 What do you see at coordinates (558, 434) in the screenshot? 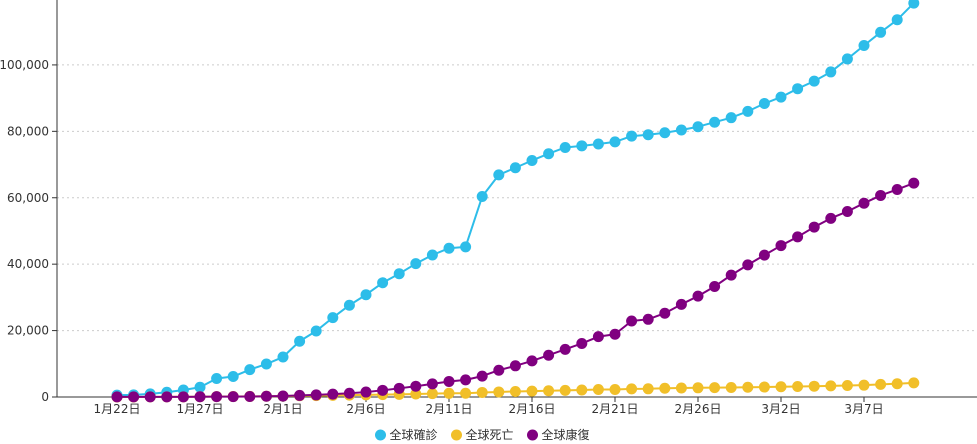
I see `legend-item: 全球康復` at bounding box center [558, 434].